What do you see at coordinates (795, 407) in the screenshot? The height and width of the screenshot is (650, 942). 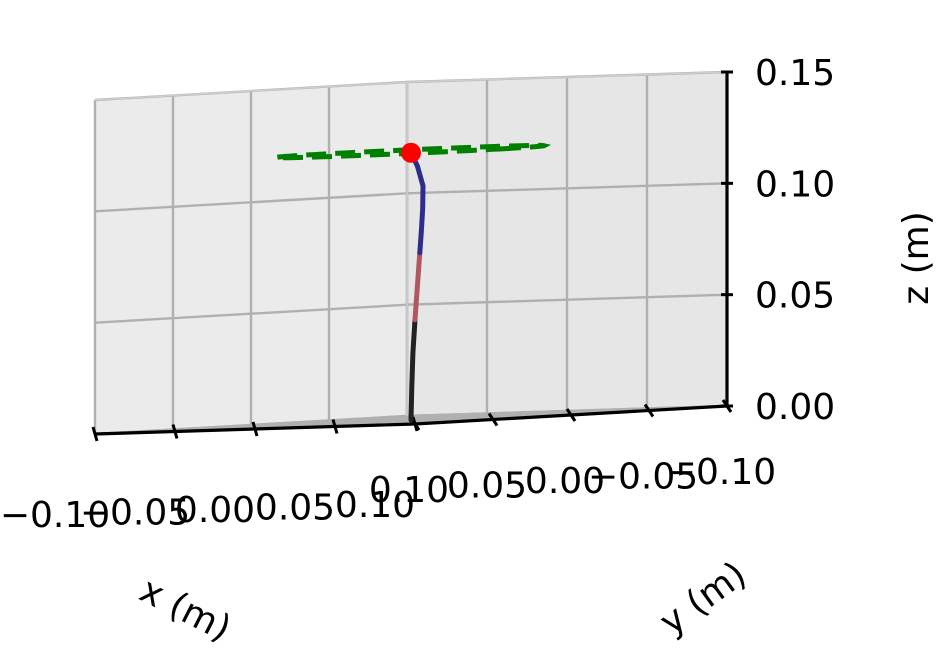 I see `z-tick-label: 0.00` at bounding box center [795, 407].